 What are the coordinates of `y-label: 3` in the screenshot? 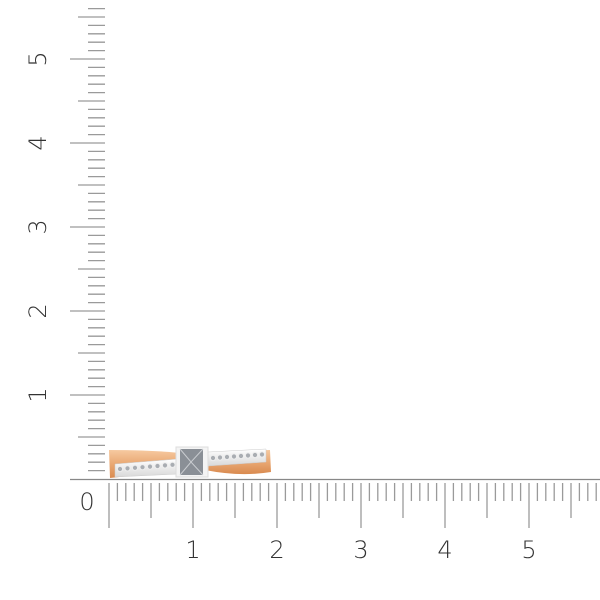 It's located at (38, 226).